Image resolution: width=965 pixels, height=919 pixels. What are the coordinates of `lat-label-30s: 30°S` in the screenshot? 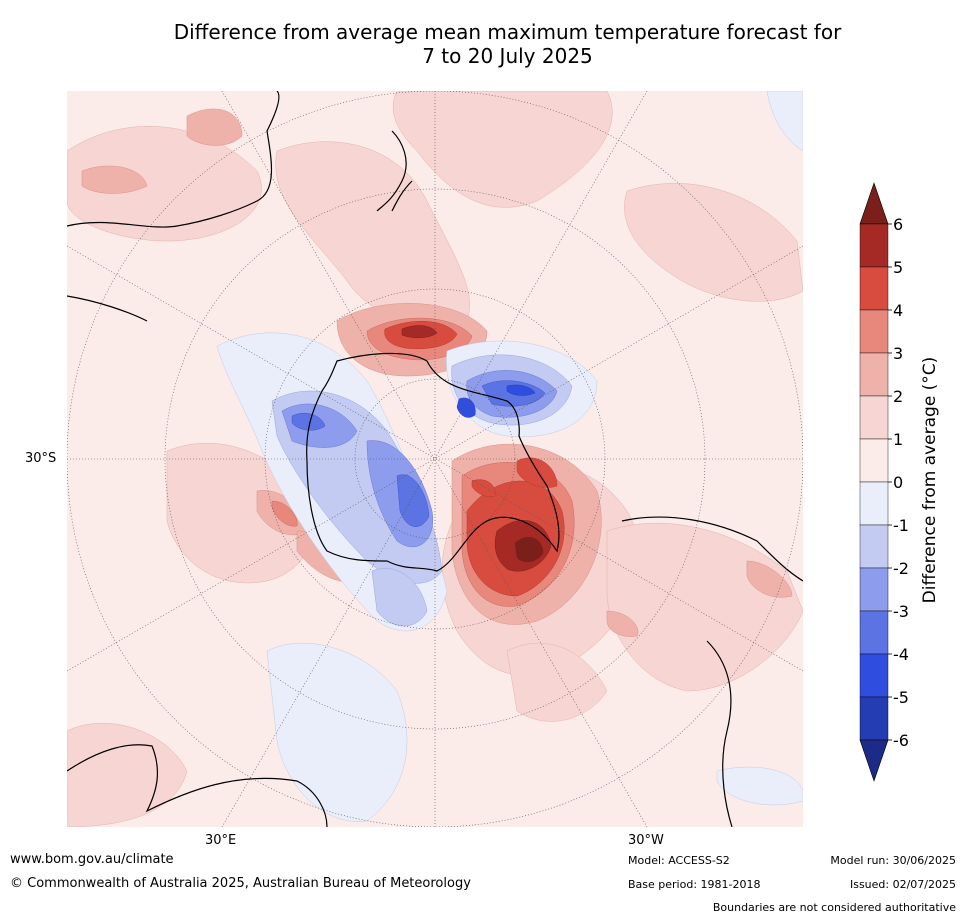 It's located at (41, 458).